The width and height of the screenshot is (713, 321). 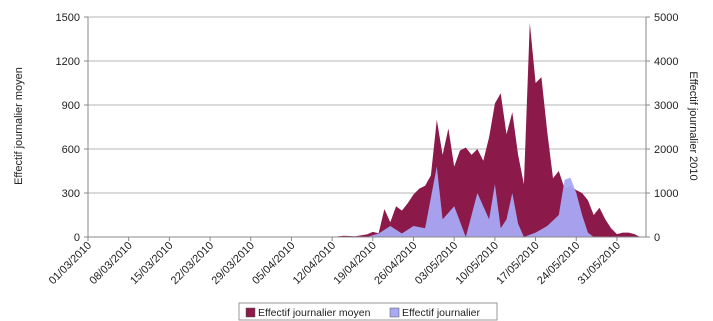 I want to click on x-tick-label-8: 26/04/2010, so click(x=395, y=263).